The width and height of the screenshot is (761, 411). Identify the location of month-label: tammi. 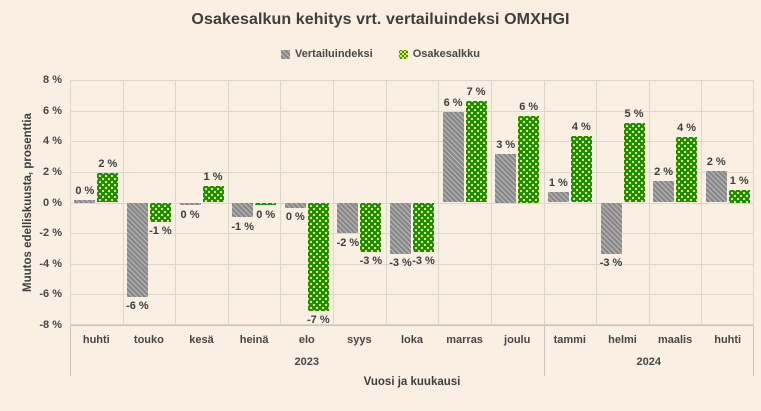
(569, 340).